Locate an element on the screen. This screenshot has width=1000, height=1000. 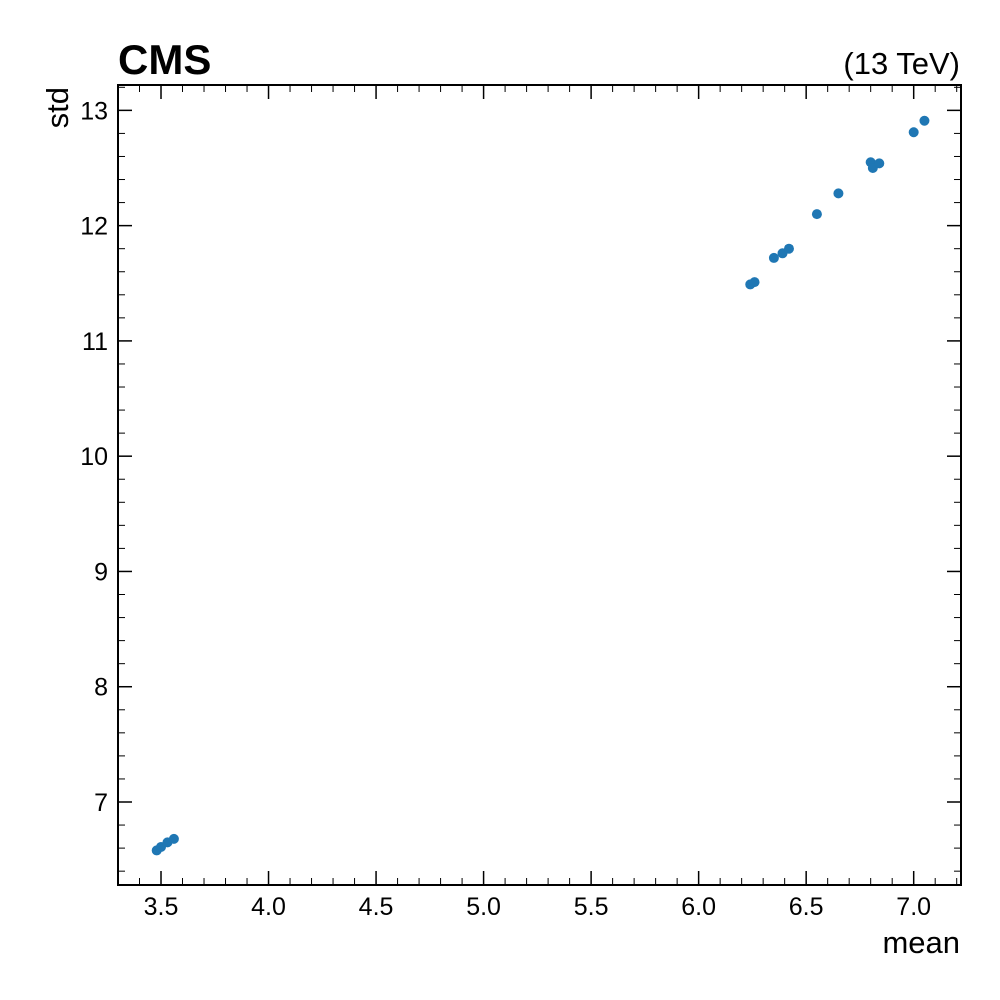
experiment-label: CMS is located at coordinates (164, 59).